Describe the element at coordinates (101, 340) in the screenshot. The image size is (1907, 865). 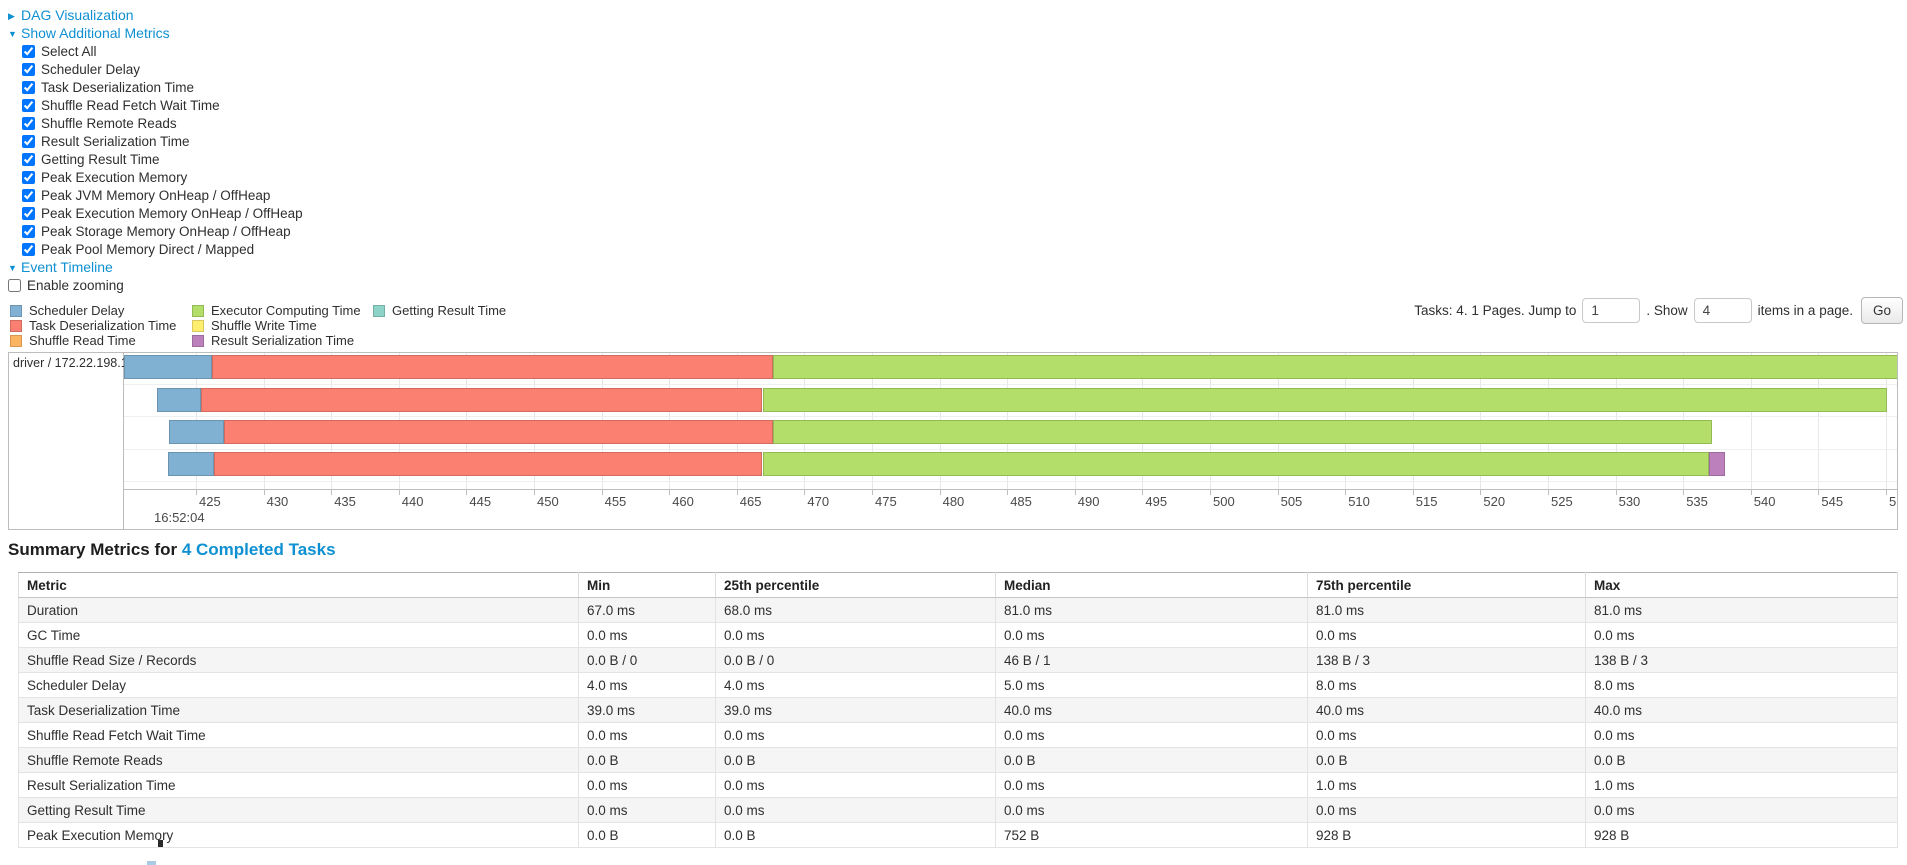
I see `legend-item: Shuffle Read Time` at that location.